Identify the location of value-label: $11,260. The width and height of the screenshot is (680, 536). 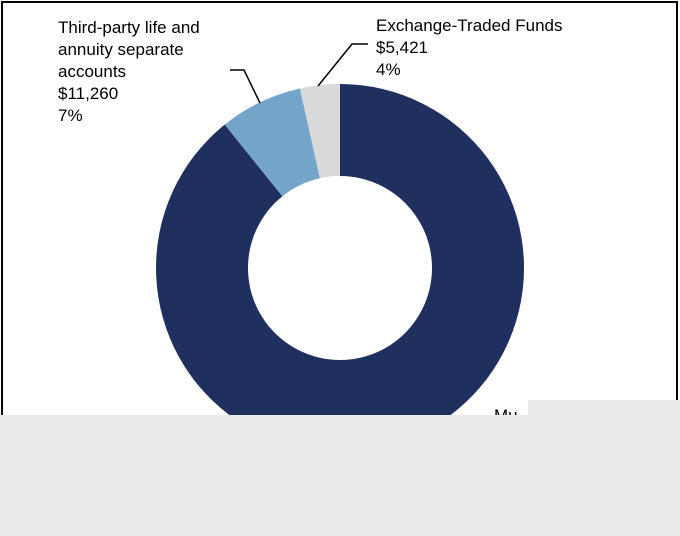
(88, 93).